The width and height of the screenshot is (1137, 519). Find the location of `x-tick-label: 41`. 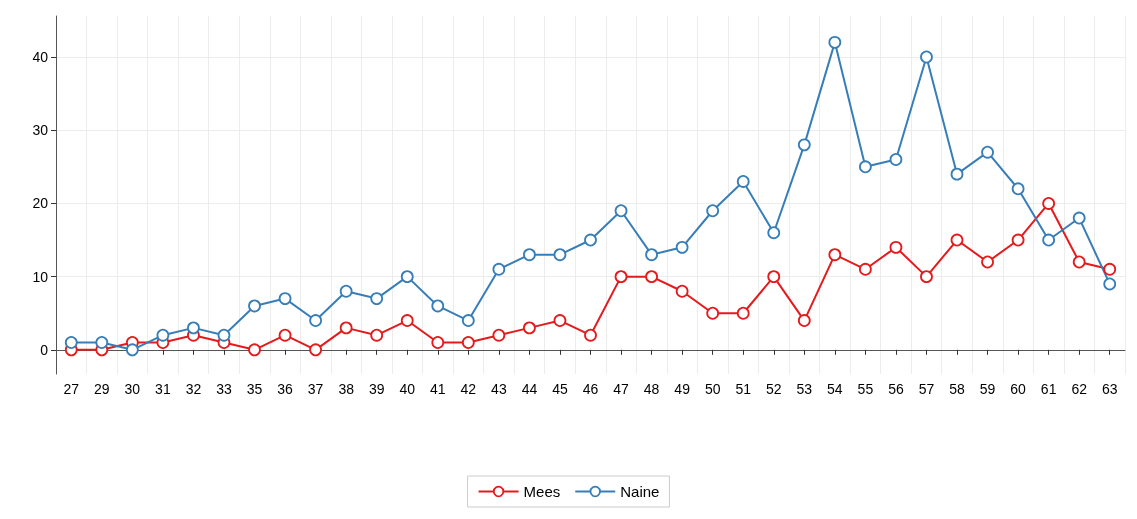

x-tick-label: 41 is located at coordinates (438, 389).